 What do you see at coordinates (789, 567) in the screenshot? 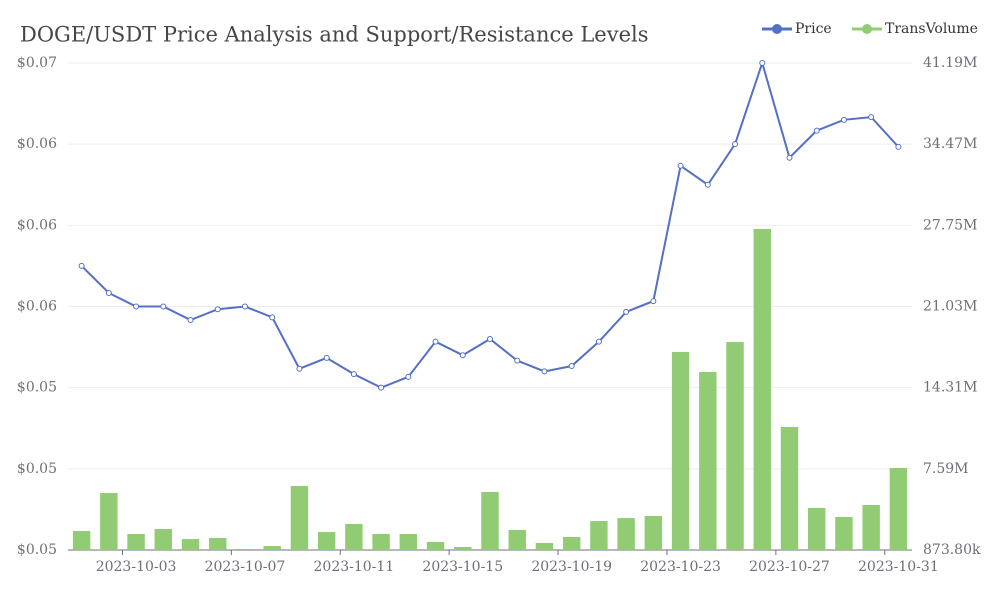
I see `x-tick-label: 2023-10-27` at bounding box center [789, 567].